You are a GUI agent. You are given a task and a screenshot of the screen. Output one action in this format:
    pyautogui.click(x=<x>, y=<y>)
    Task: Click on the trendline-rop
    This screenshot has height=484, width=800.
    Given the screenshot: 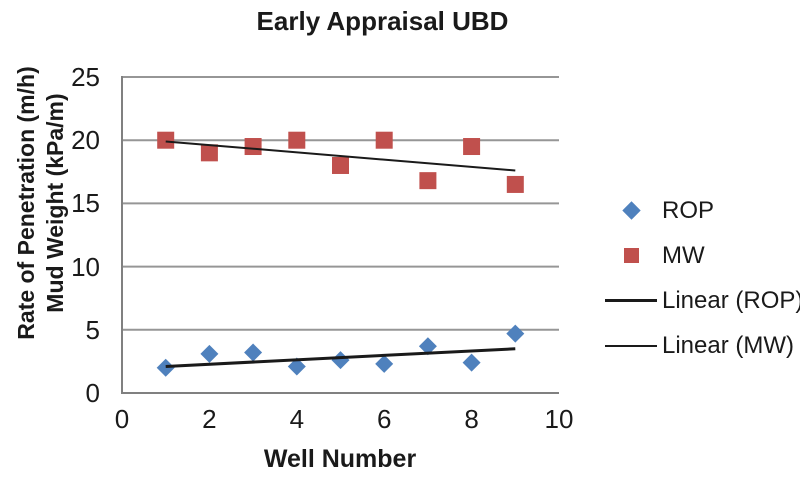 What is the action you would take?
    pyautogui.click(x=340, y=357)
    